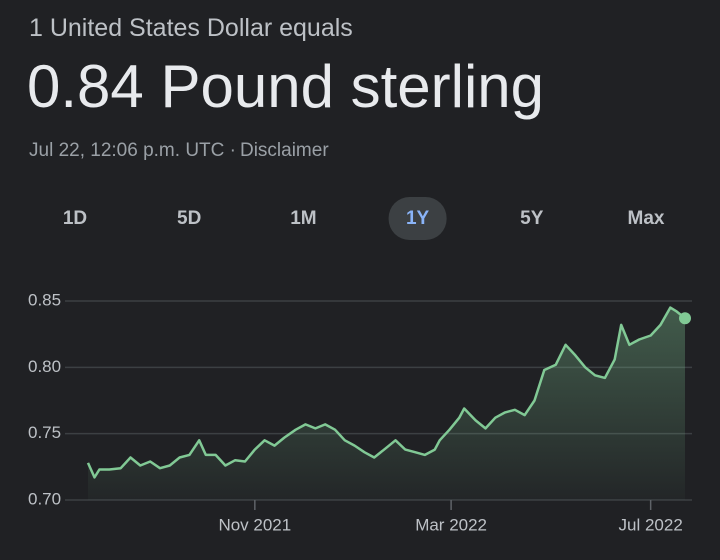 This screenshot has height=560, width=720. What do you see at coordinates (685, 318) in the screenshot?
I see `end-dot` at bounding box center [685, 318].